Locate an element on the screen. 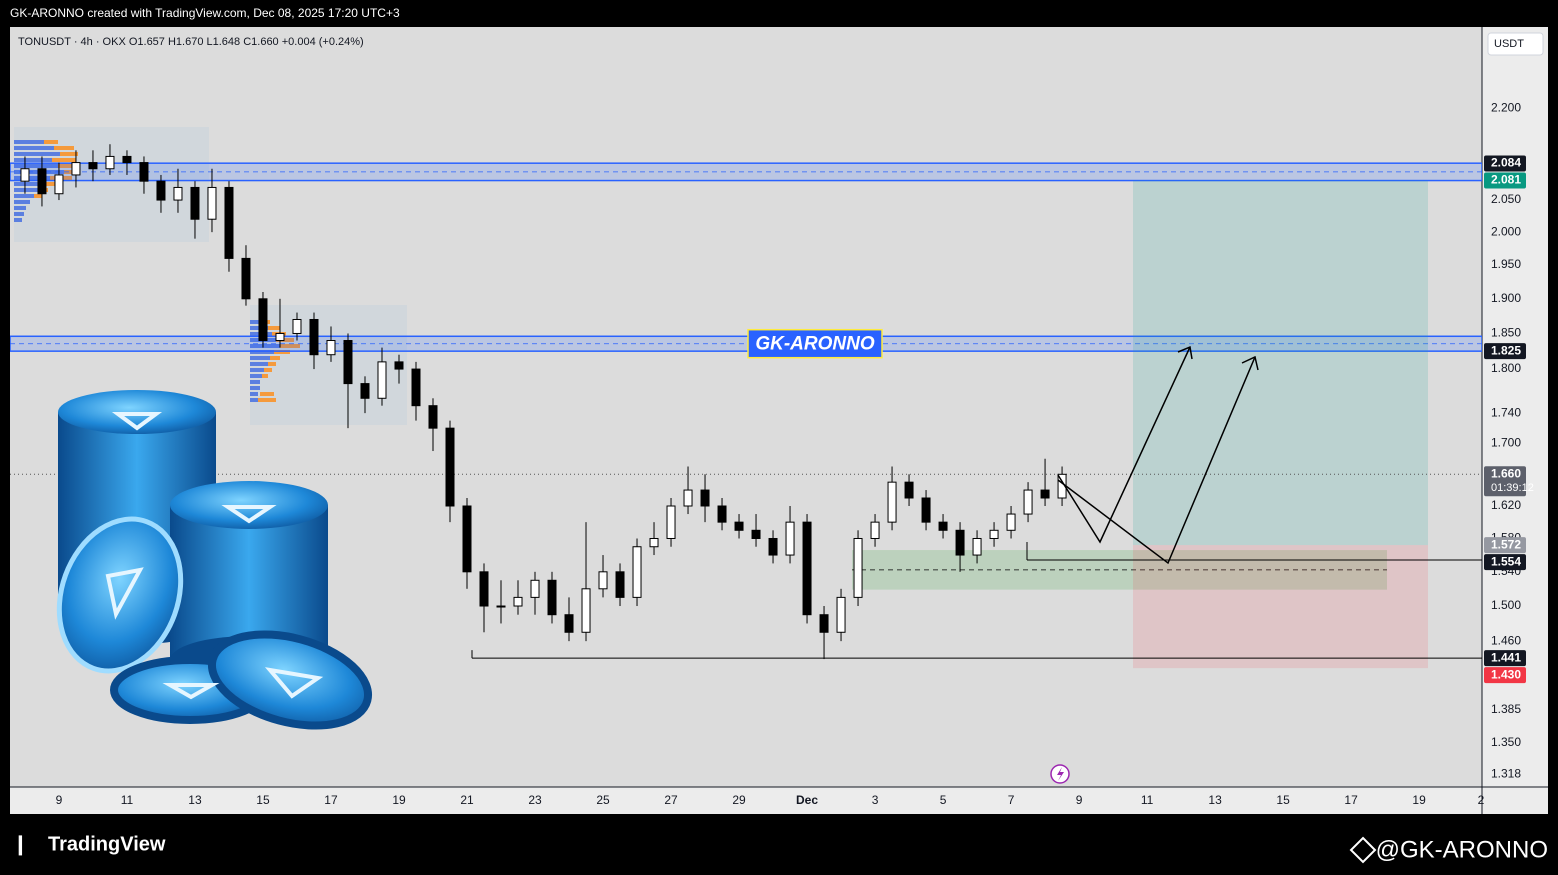 This screenshot has height=875, width=1558. x-tick-label: Dec is located at coordinates (807, 800).